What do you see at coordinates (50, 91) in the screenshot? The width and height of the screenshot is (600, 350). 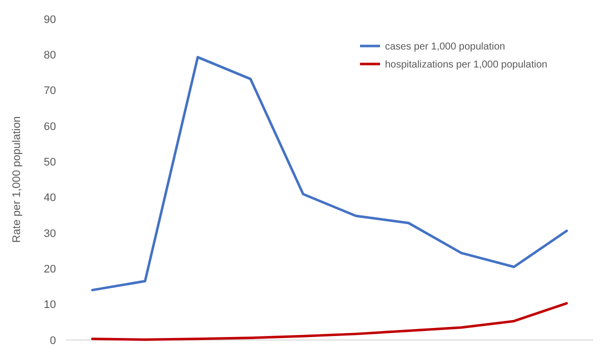 I see `y-tick-label: 70` at bounding box center [50, 91].